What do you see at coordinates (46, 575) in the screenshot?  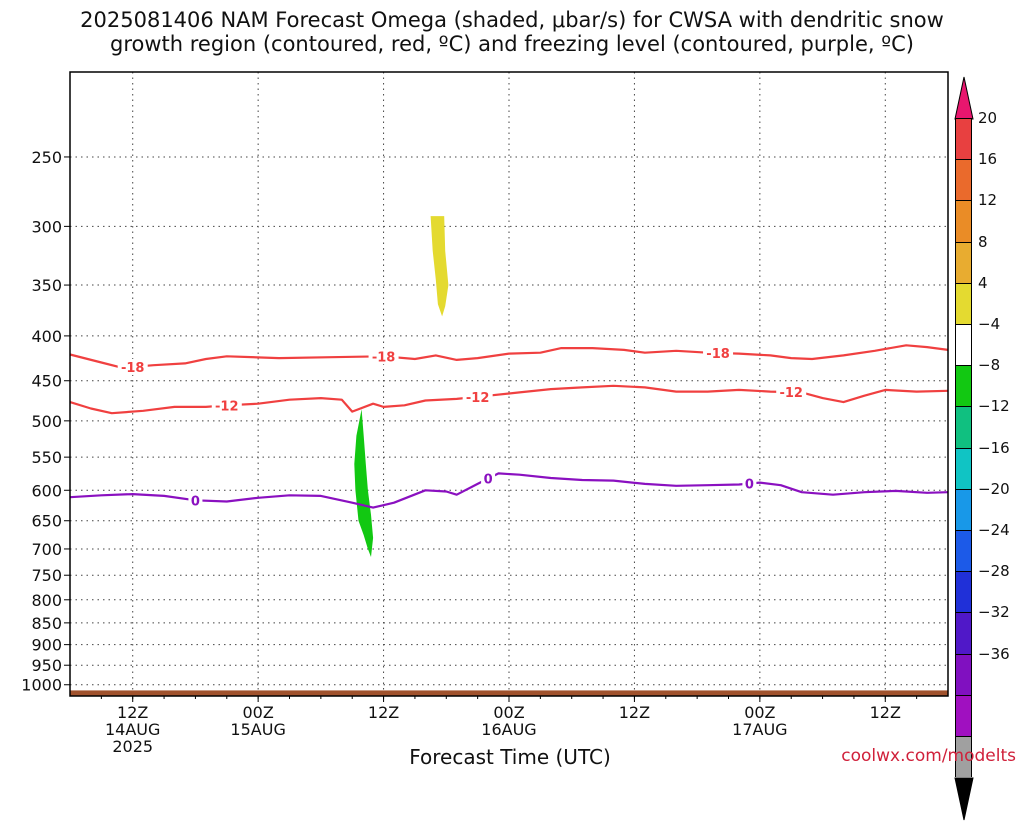 I see `y-tick-label: 750` at bounding box center [46, 575].